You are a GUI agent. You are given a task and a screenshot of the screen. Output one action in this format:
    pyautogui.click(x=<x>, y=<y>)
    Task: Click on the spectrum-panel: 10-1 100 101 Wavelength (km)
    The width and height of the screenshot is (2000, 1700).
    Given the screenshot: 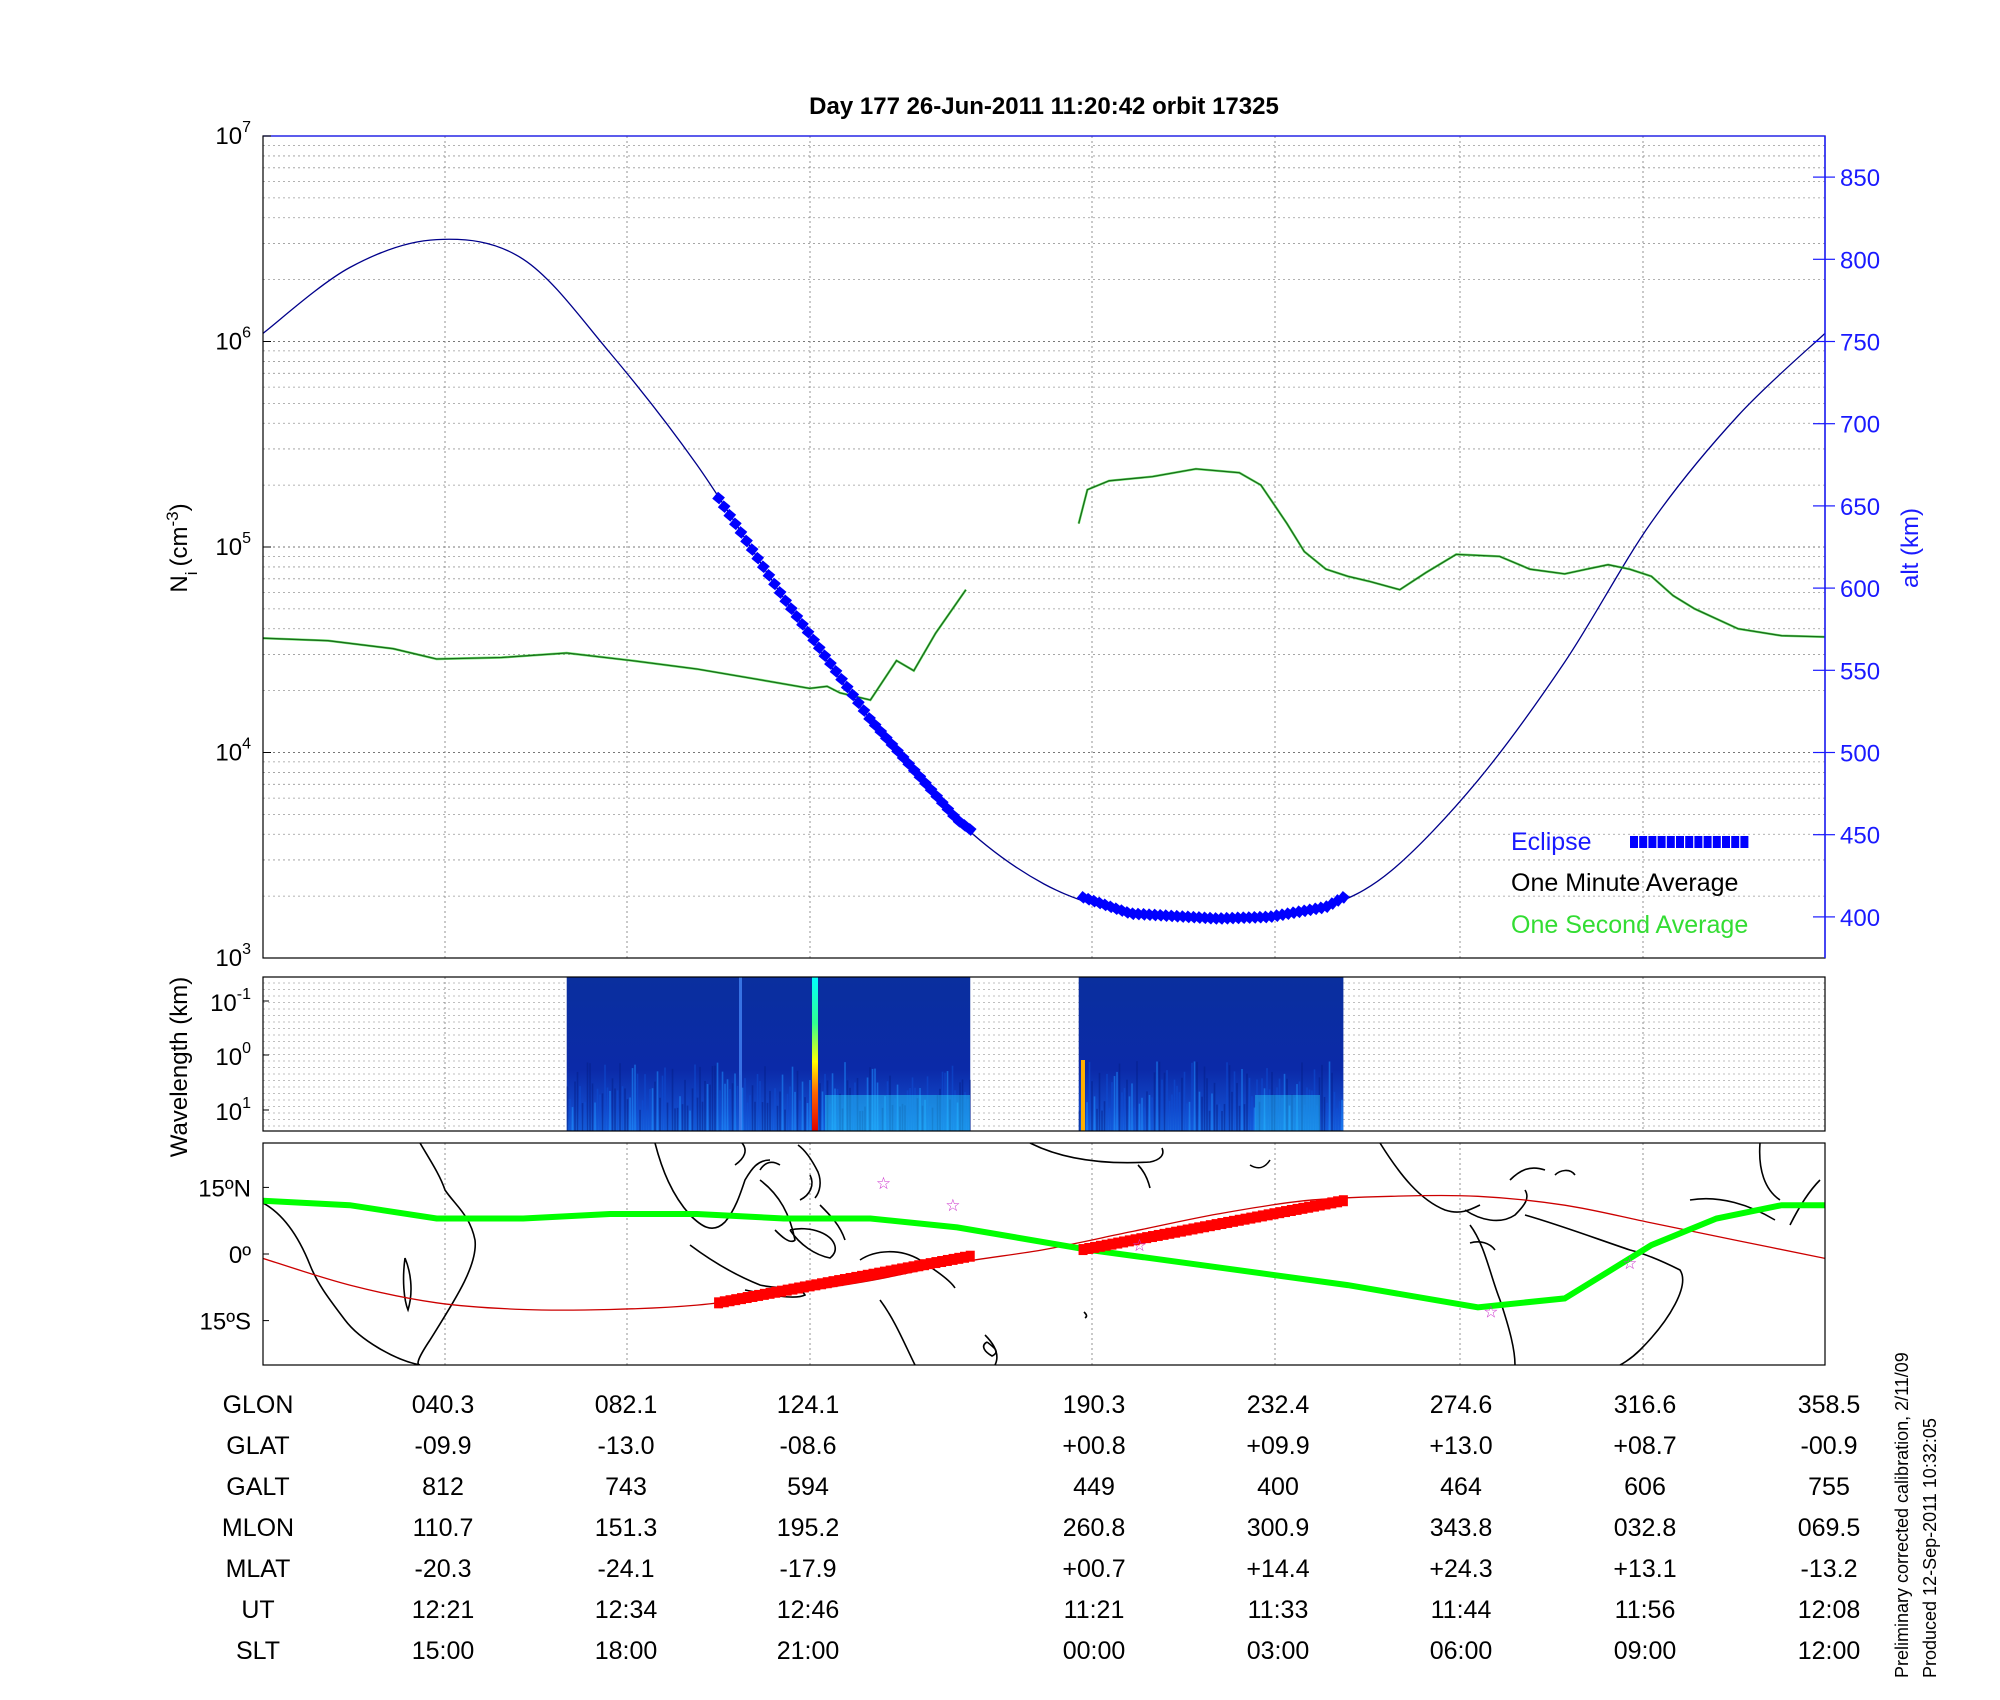 What is the action you would take?
    pyautogui.click(x=996, y=1066)
    